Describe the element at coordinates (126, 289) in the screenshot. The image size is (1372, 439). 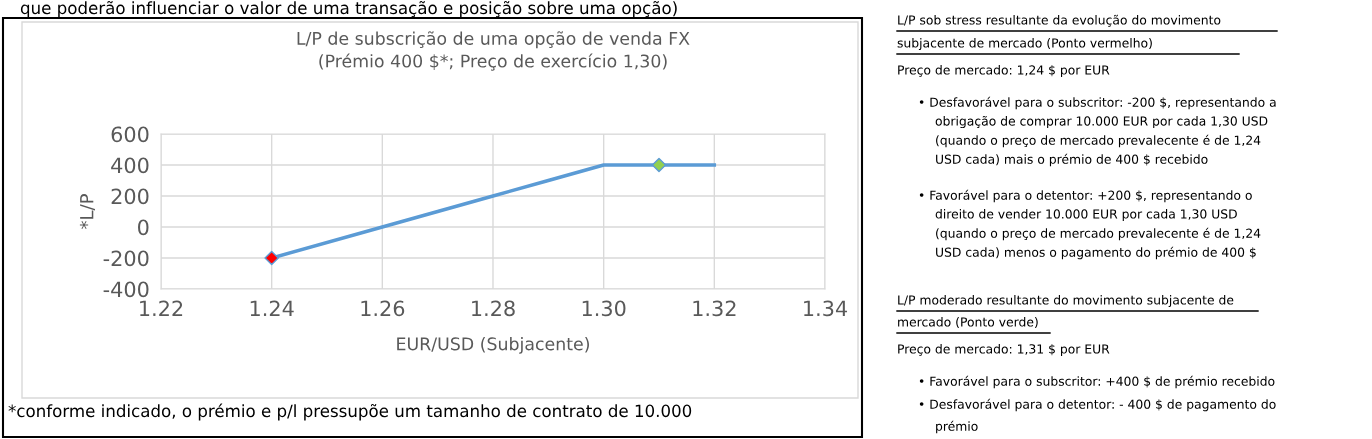
I see `y-tick-label: -400` at that location.